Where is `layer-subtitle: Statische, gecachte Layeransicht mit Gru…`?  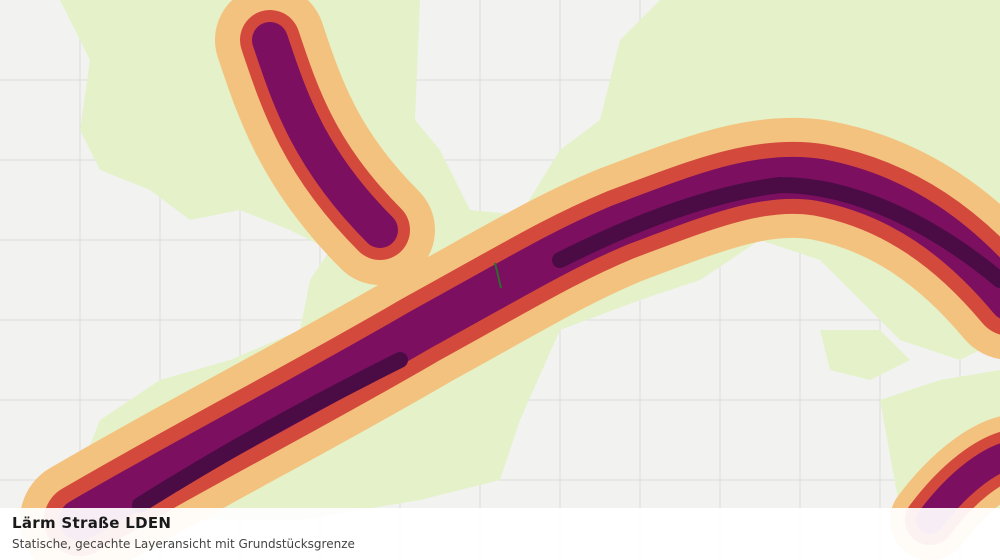 layer-subtitle: Statische, gecachte Layeransicht mit Gru… is located at coordinates (183, 544).